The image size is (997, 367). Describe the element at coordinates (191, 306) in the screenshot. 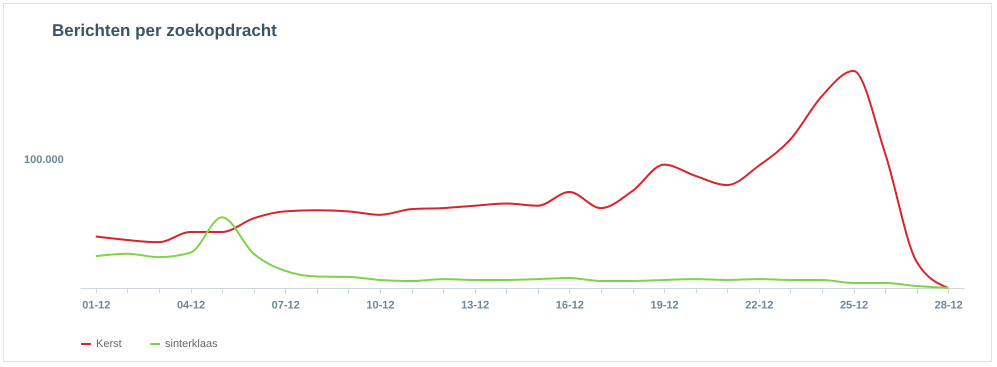

I see `x-tick-label: 04-12` at that location.